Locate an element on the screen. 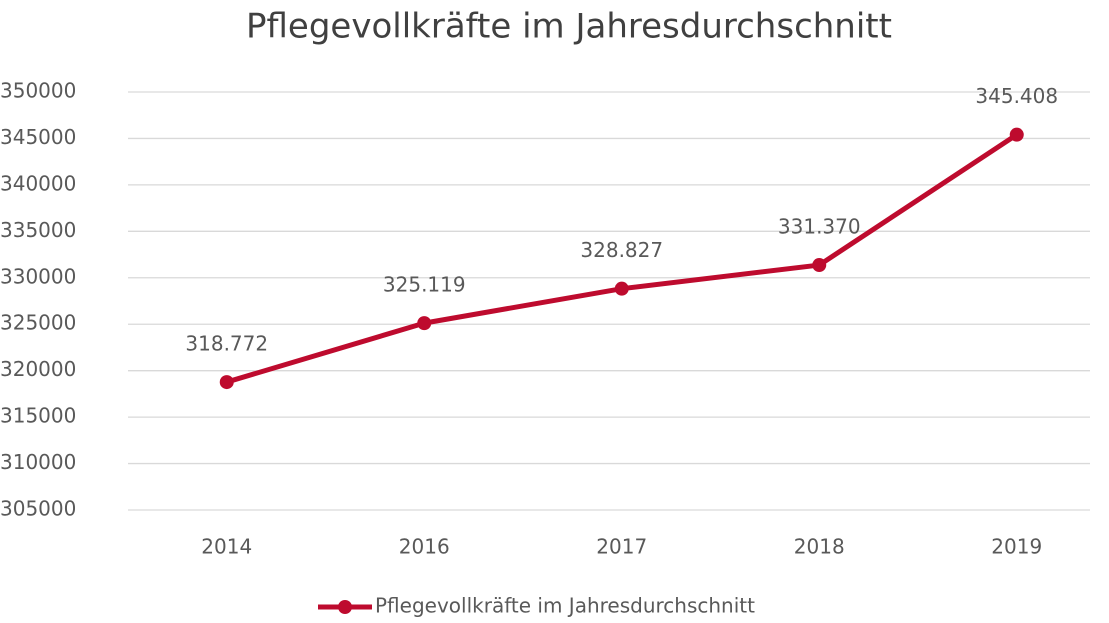 Image resolution: width=1109 pixels, height=623 pixels. data-label: 345.408 is located at coordinates (1016, 96).